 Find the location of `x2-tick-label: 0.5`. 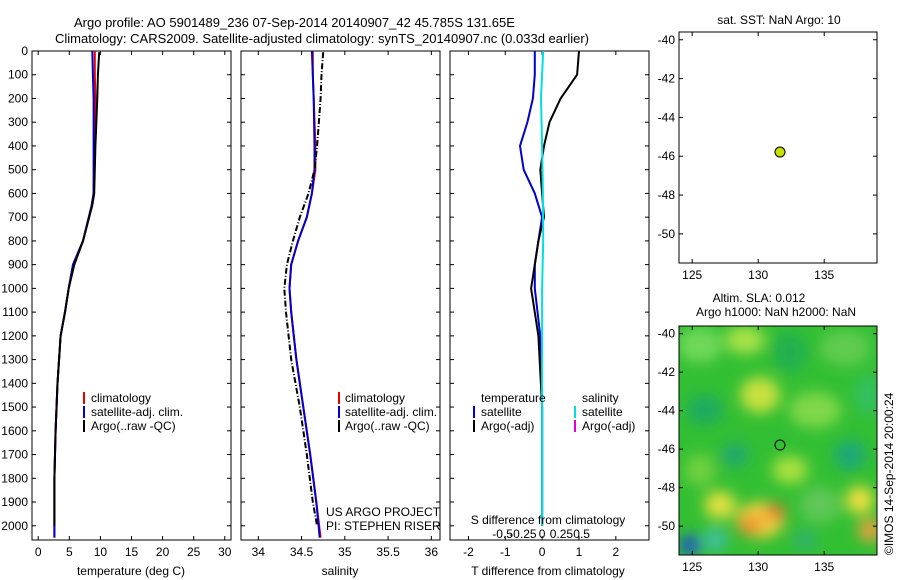

x2-tick-label: 0.5 is located at coordinates (581, 534).